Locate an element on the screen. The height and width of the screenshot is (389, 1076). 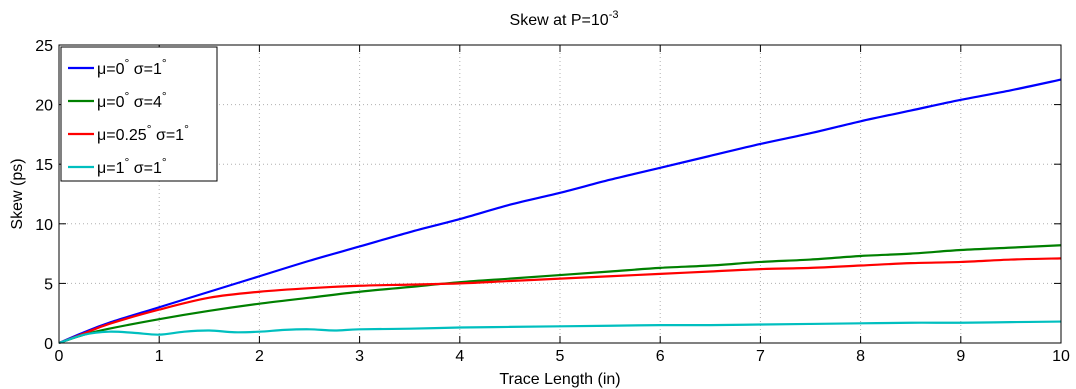
legend-label-3: μ=0.25° σ=1° is located at coordinates (143, 133).